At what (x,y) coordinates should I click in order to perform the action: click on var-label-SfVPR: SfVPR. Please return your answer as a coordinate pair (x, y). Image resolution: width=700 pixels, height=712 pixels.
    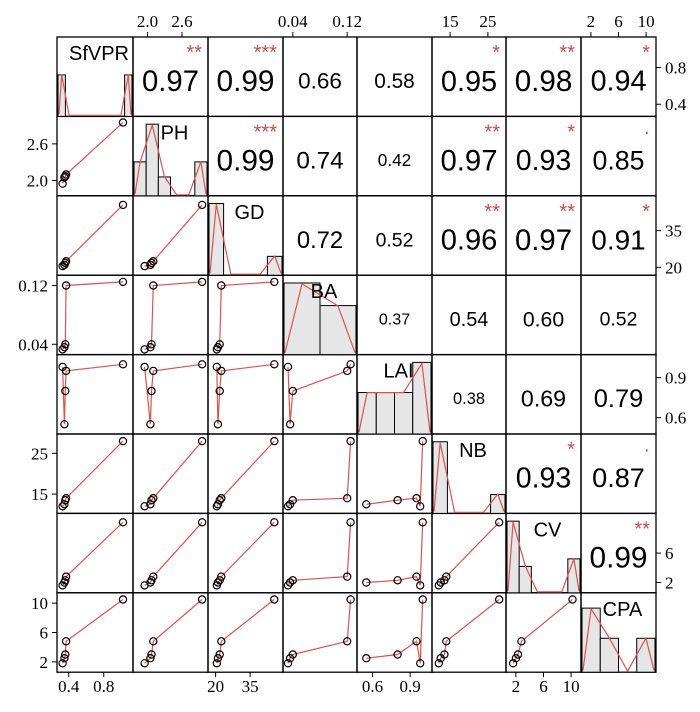
    Looking at the image, I should click on (99, 54).